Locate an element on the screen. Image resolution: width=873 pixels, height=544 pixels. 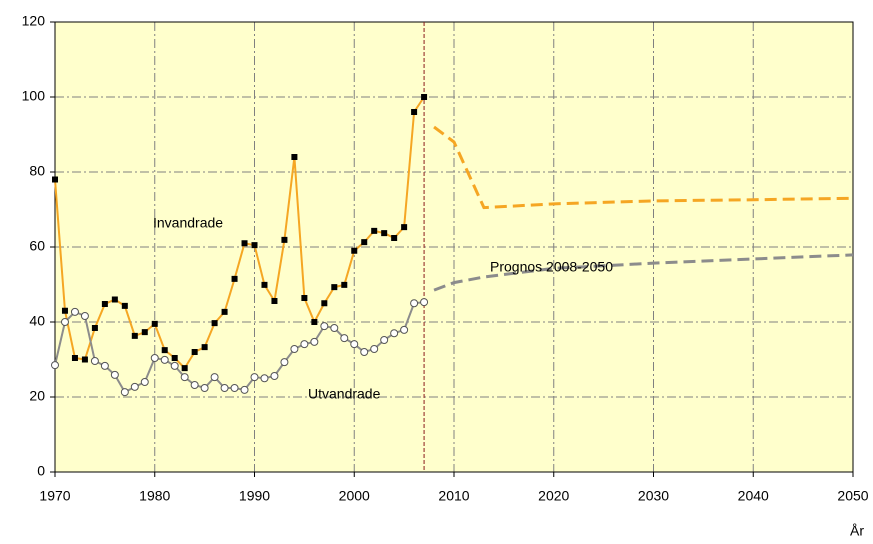
x-tick-label: 2040 is located at coordinates (753, 496).